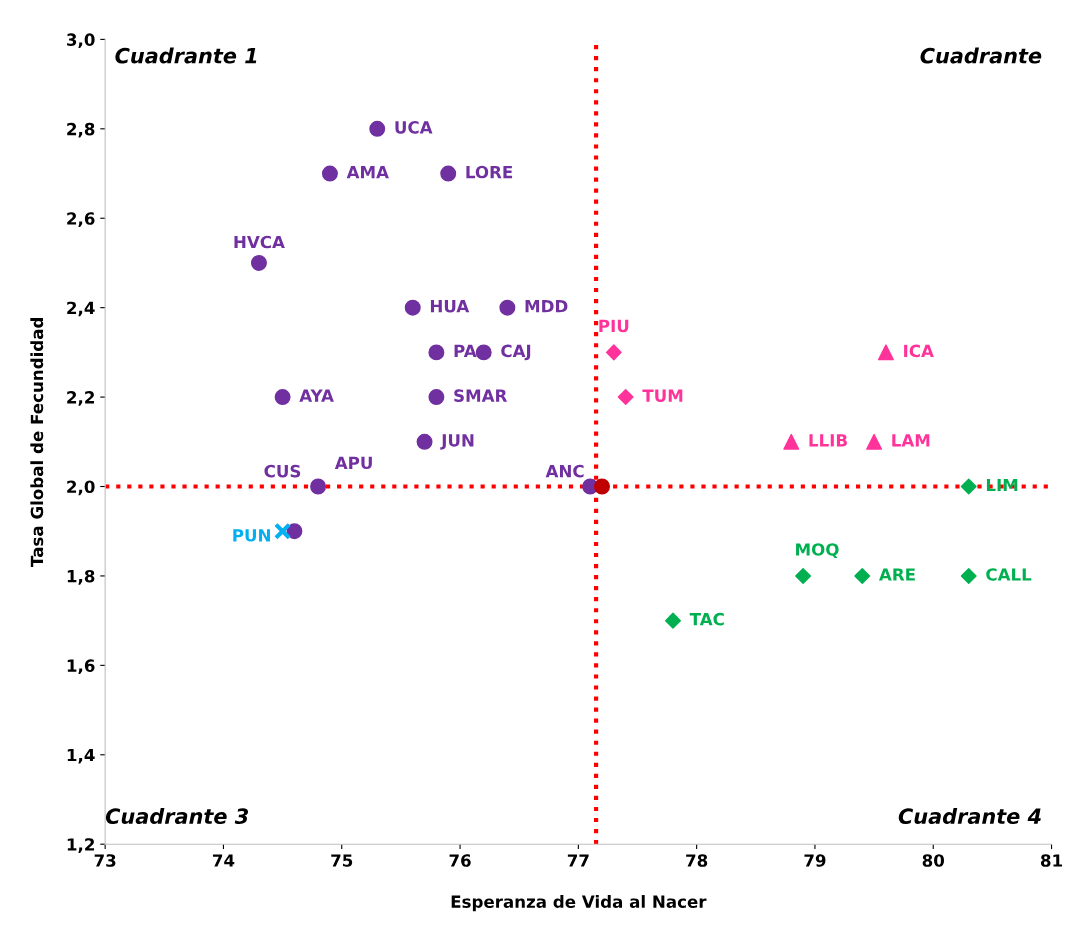  I want to click on y-tick-label: 1,4, so click(81, 756).